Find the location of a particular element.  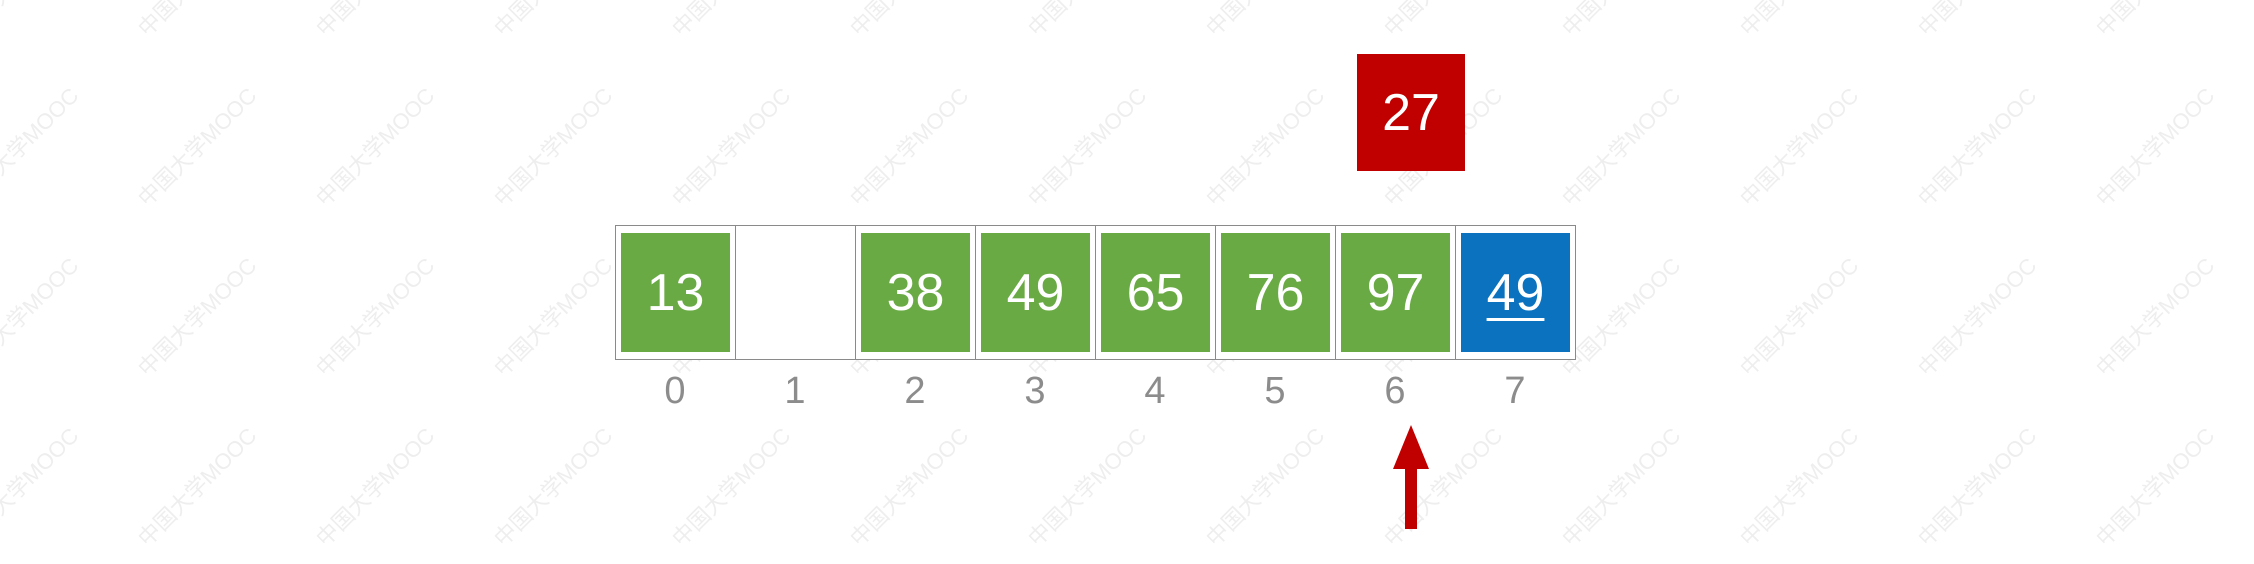

array-cell-3: 49 is located at coordinates (1035, 292).